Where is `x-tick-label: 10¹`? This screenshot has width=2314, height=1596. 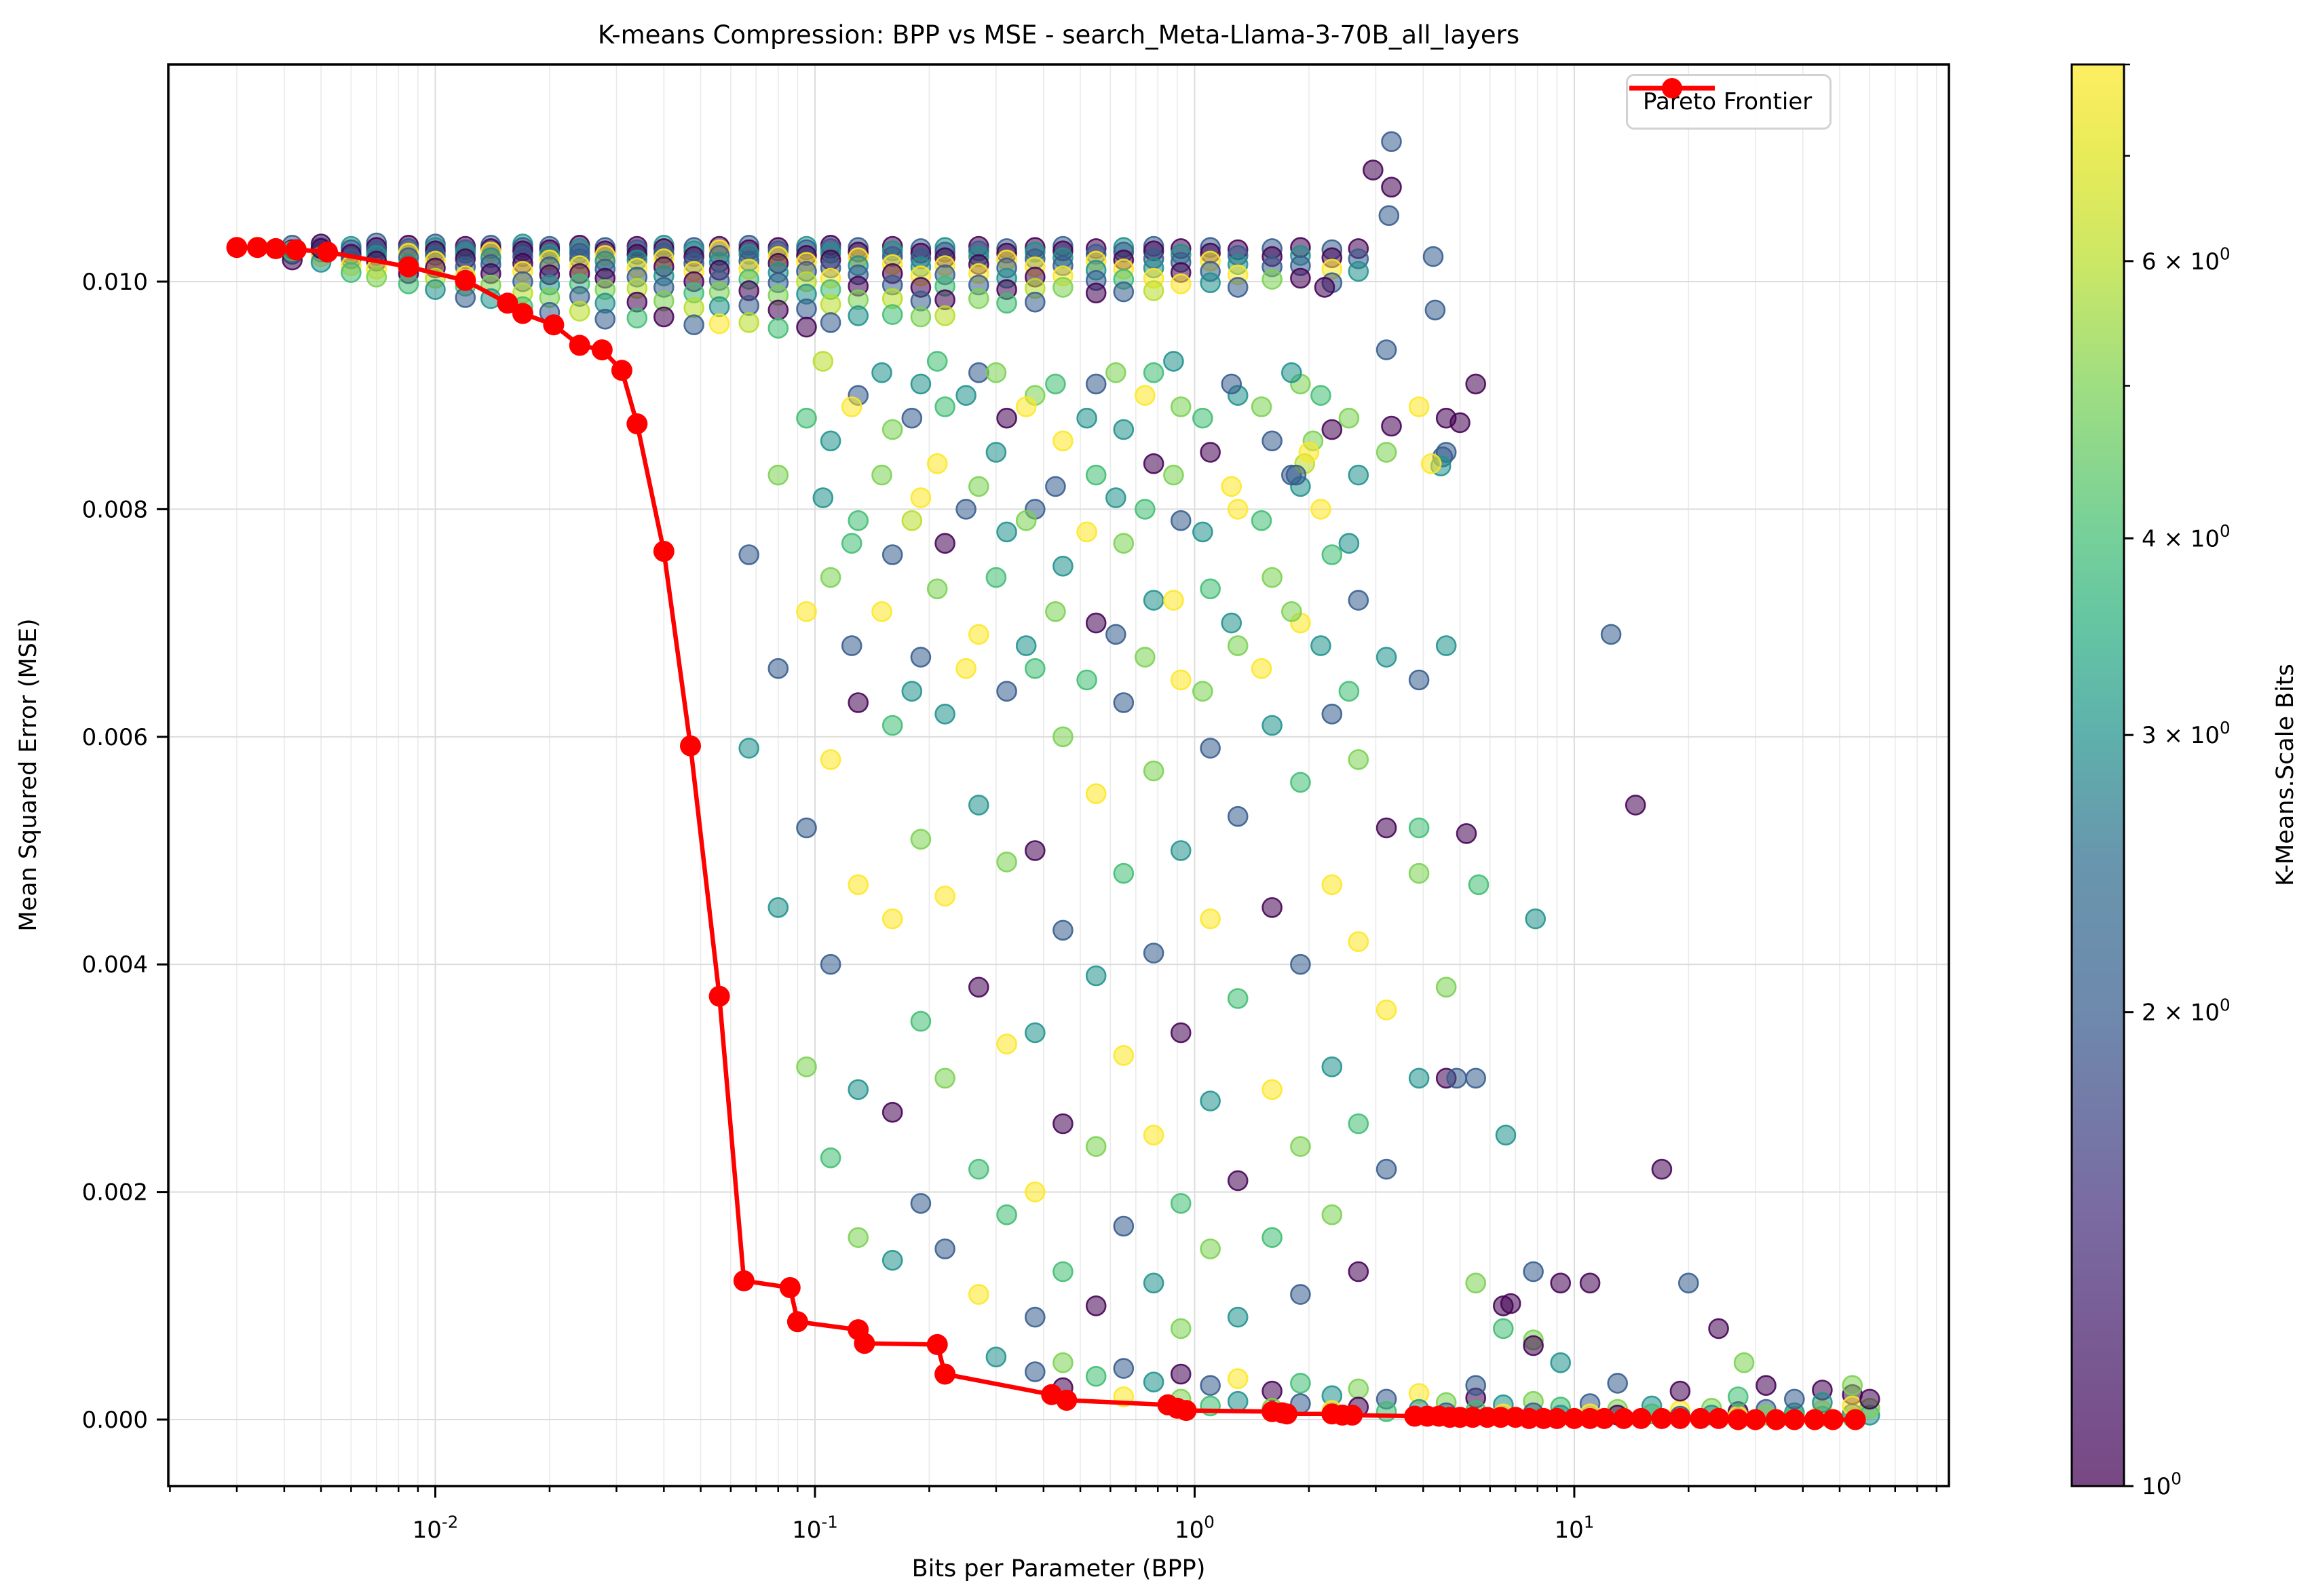 x-tick-label: 10¹ is located at coordinates (1575, 1529).